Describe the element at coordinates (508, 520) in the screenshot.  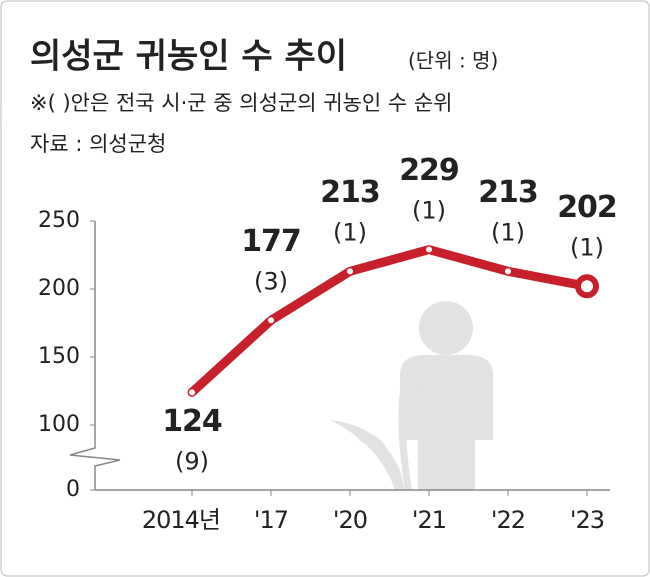
I see `x-tick-label: '22` at that location.